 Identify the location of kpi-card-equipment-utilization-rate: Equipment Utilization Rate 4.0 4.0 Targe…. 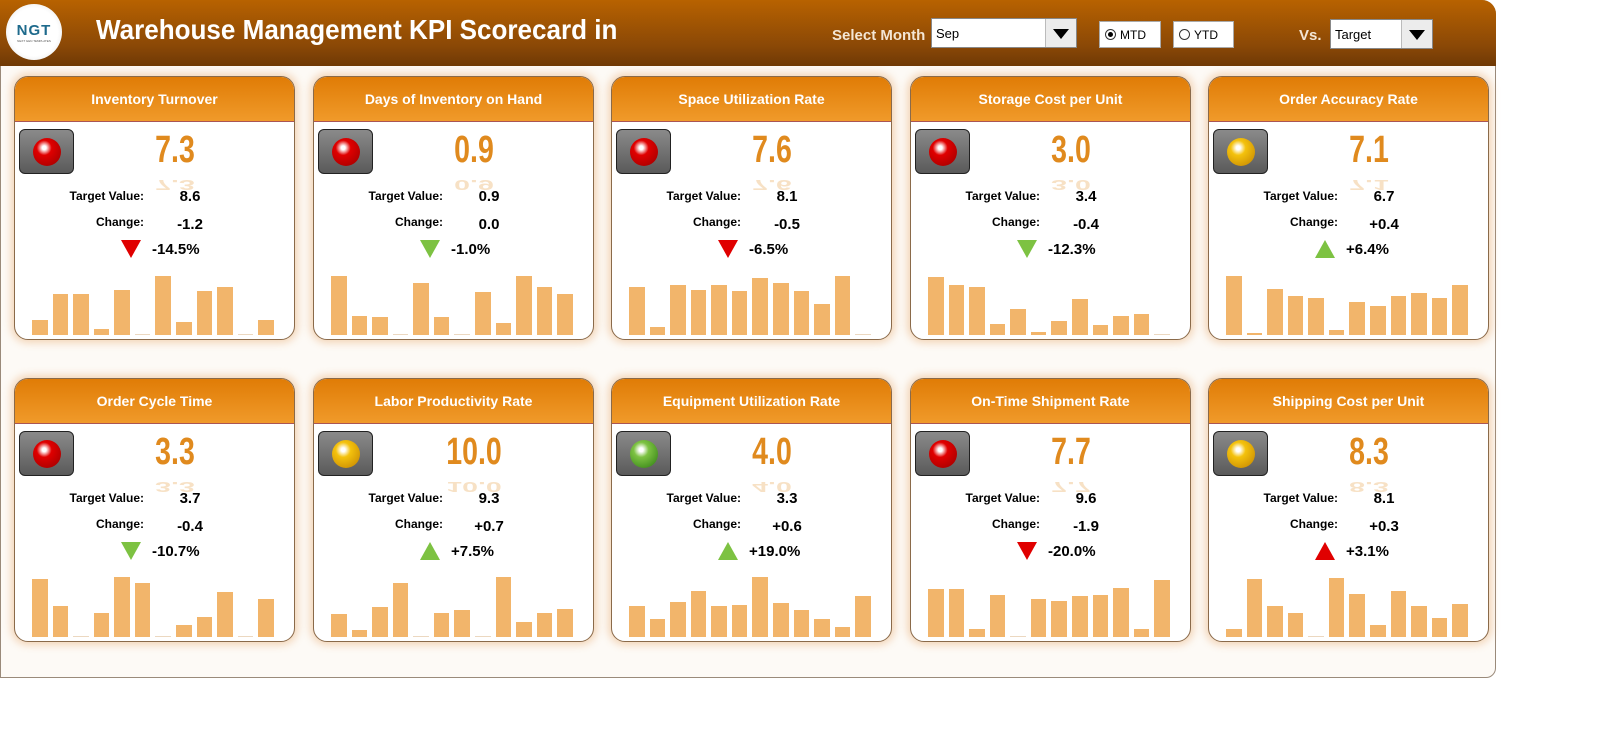
(751, 510).